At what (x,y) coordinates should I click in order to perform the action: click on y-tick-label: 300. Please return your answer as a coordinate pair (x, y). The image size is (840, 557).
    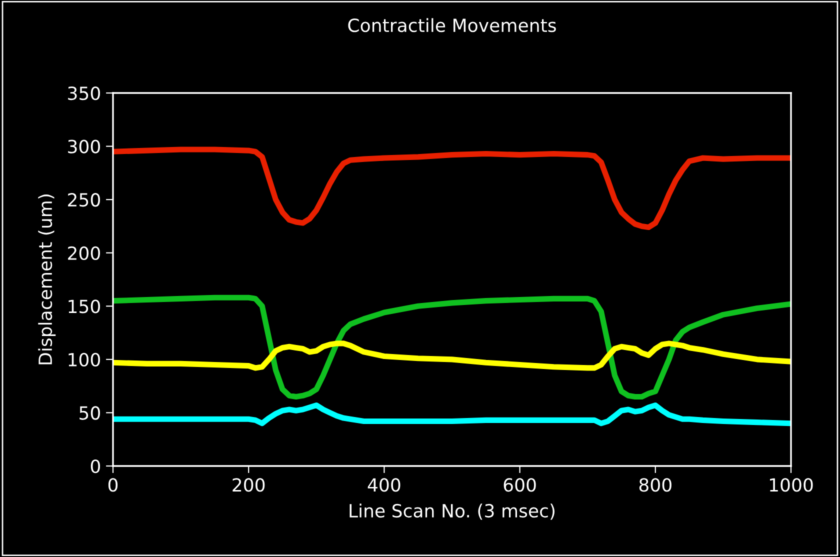
    Looking at the image, I should click on (84, 147).